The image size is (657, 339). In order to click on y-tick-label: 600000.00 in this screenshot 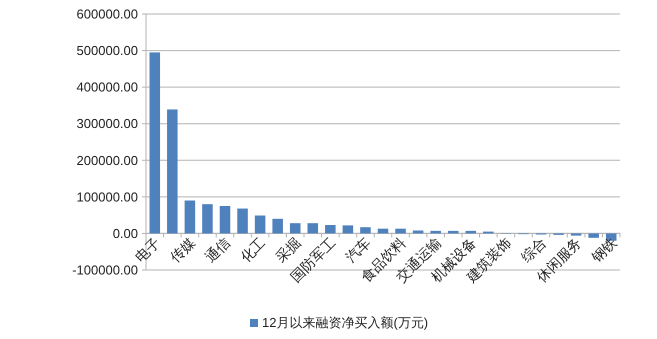, I will do `click(107, 14)`.